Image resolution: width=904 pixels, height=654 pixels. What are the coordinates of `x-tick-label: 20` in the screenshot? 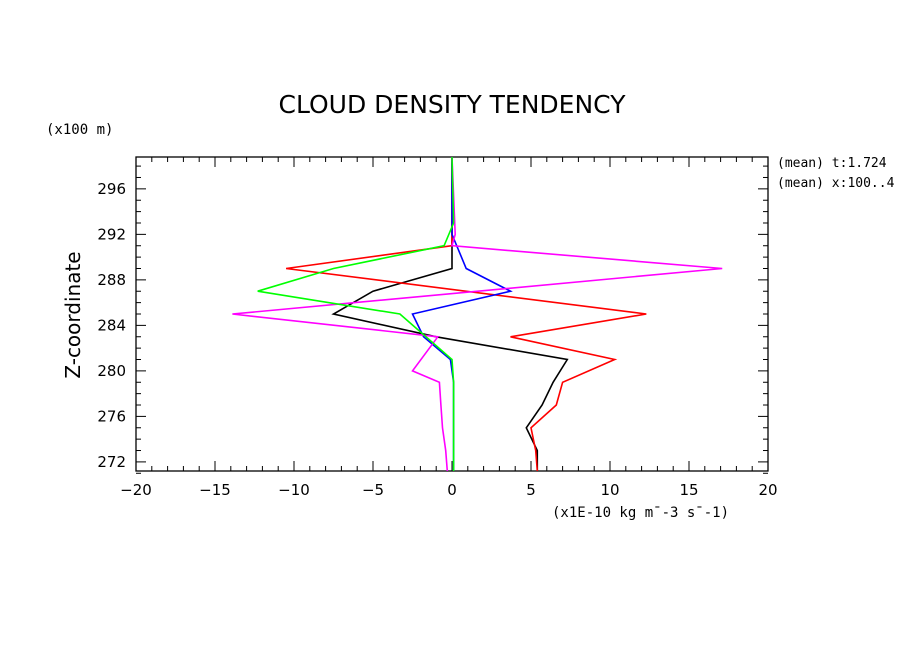 It's located at (767, 490).